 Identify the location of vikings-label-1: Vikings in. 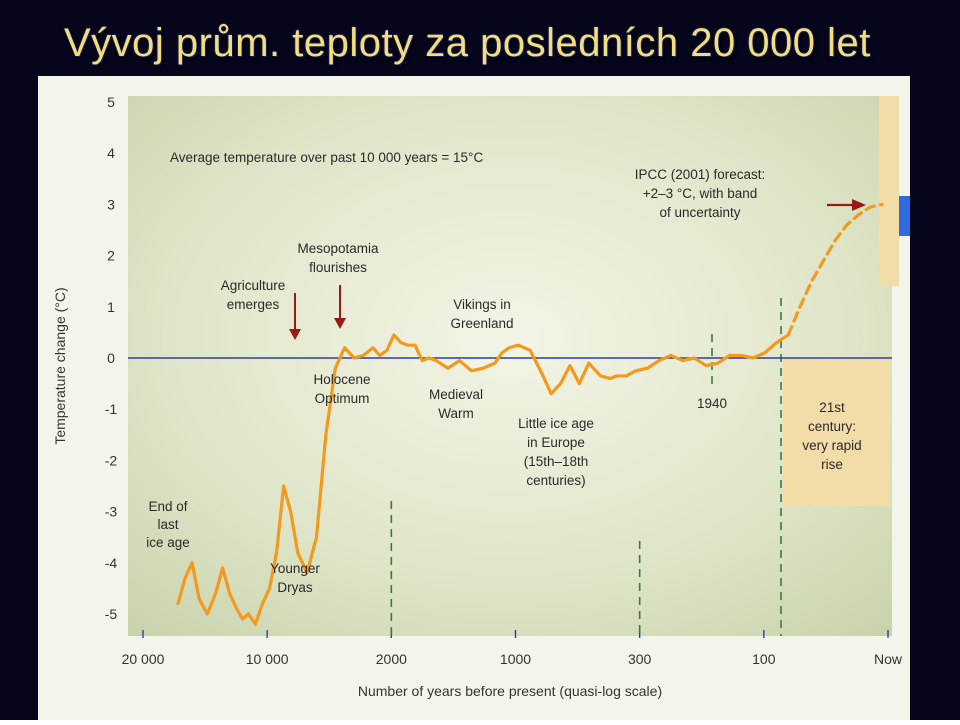
(482, 304).